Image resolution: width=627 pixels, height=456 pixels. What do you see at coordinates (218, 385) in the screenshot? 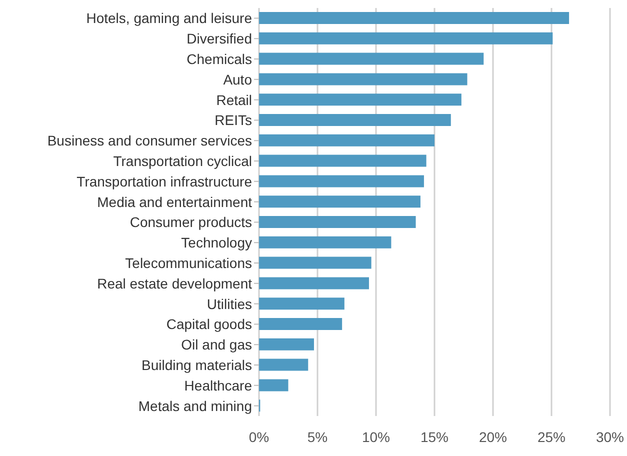
I see `y-tick-label: Healthcare` at bounding box center [218, 385].